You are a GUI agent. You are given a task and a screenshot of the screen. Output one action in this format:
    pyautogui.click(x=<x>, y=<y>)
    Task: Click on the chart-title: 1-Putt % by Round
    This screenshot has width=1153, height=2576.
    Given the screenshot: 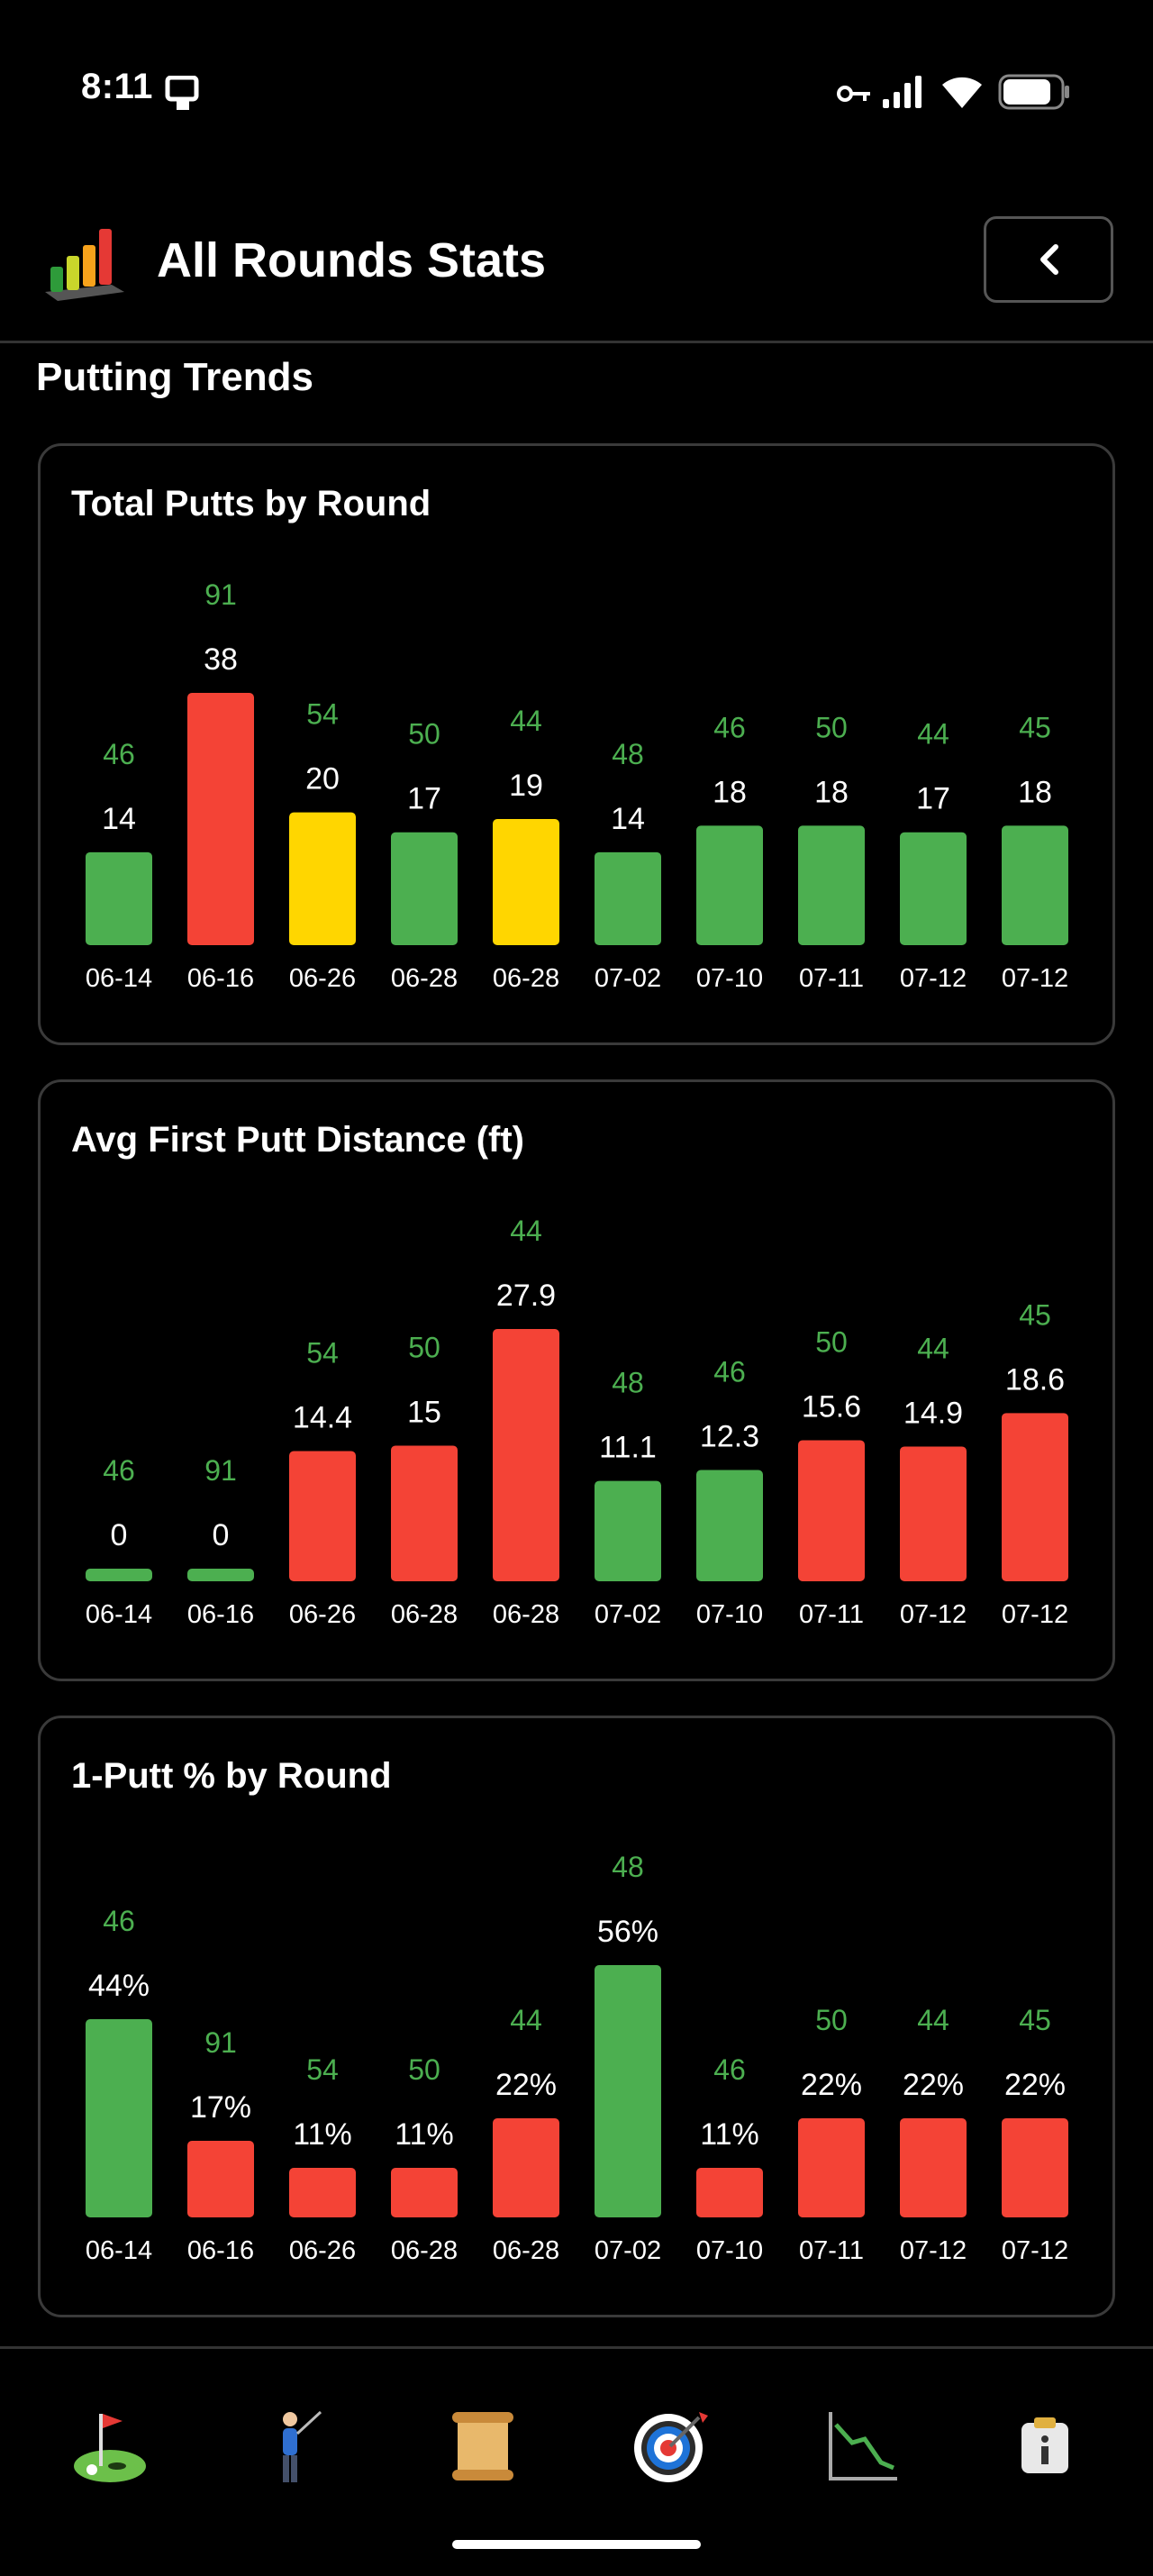 What is the action you would take?
    pyautogui.click(x=231, y=1776)
    